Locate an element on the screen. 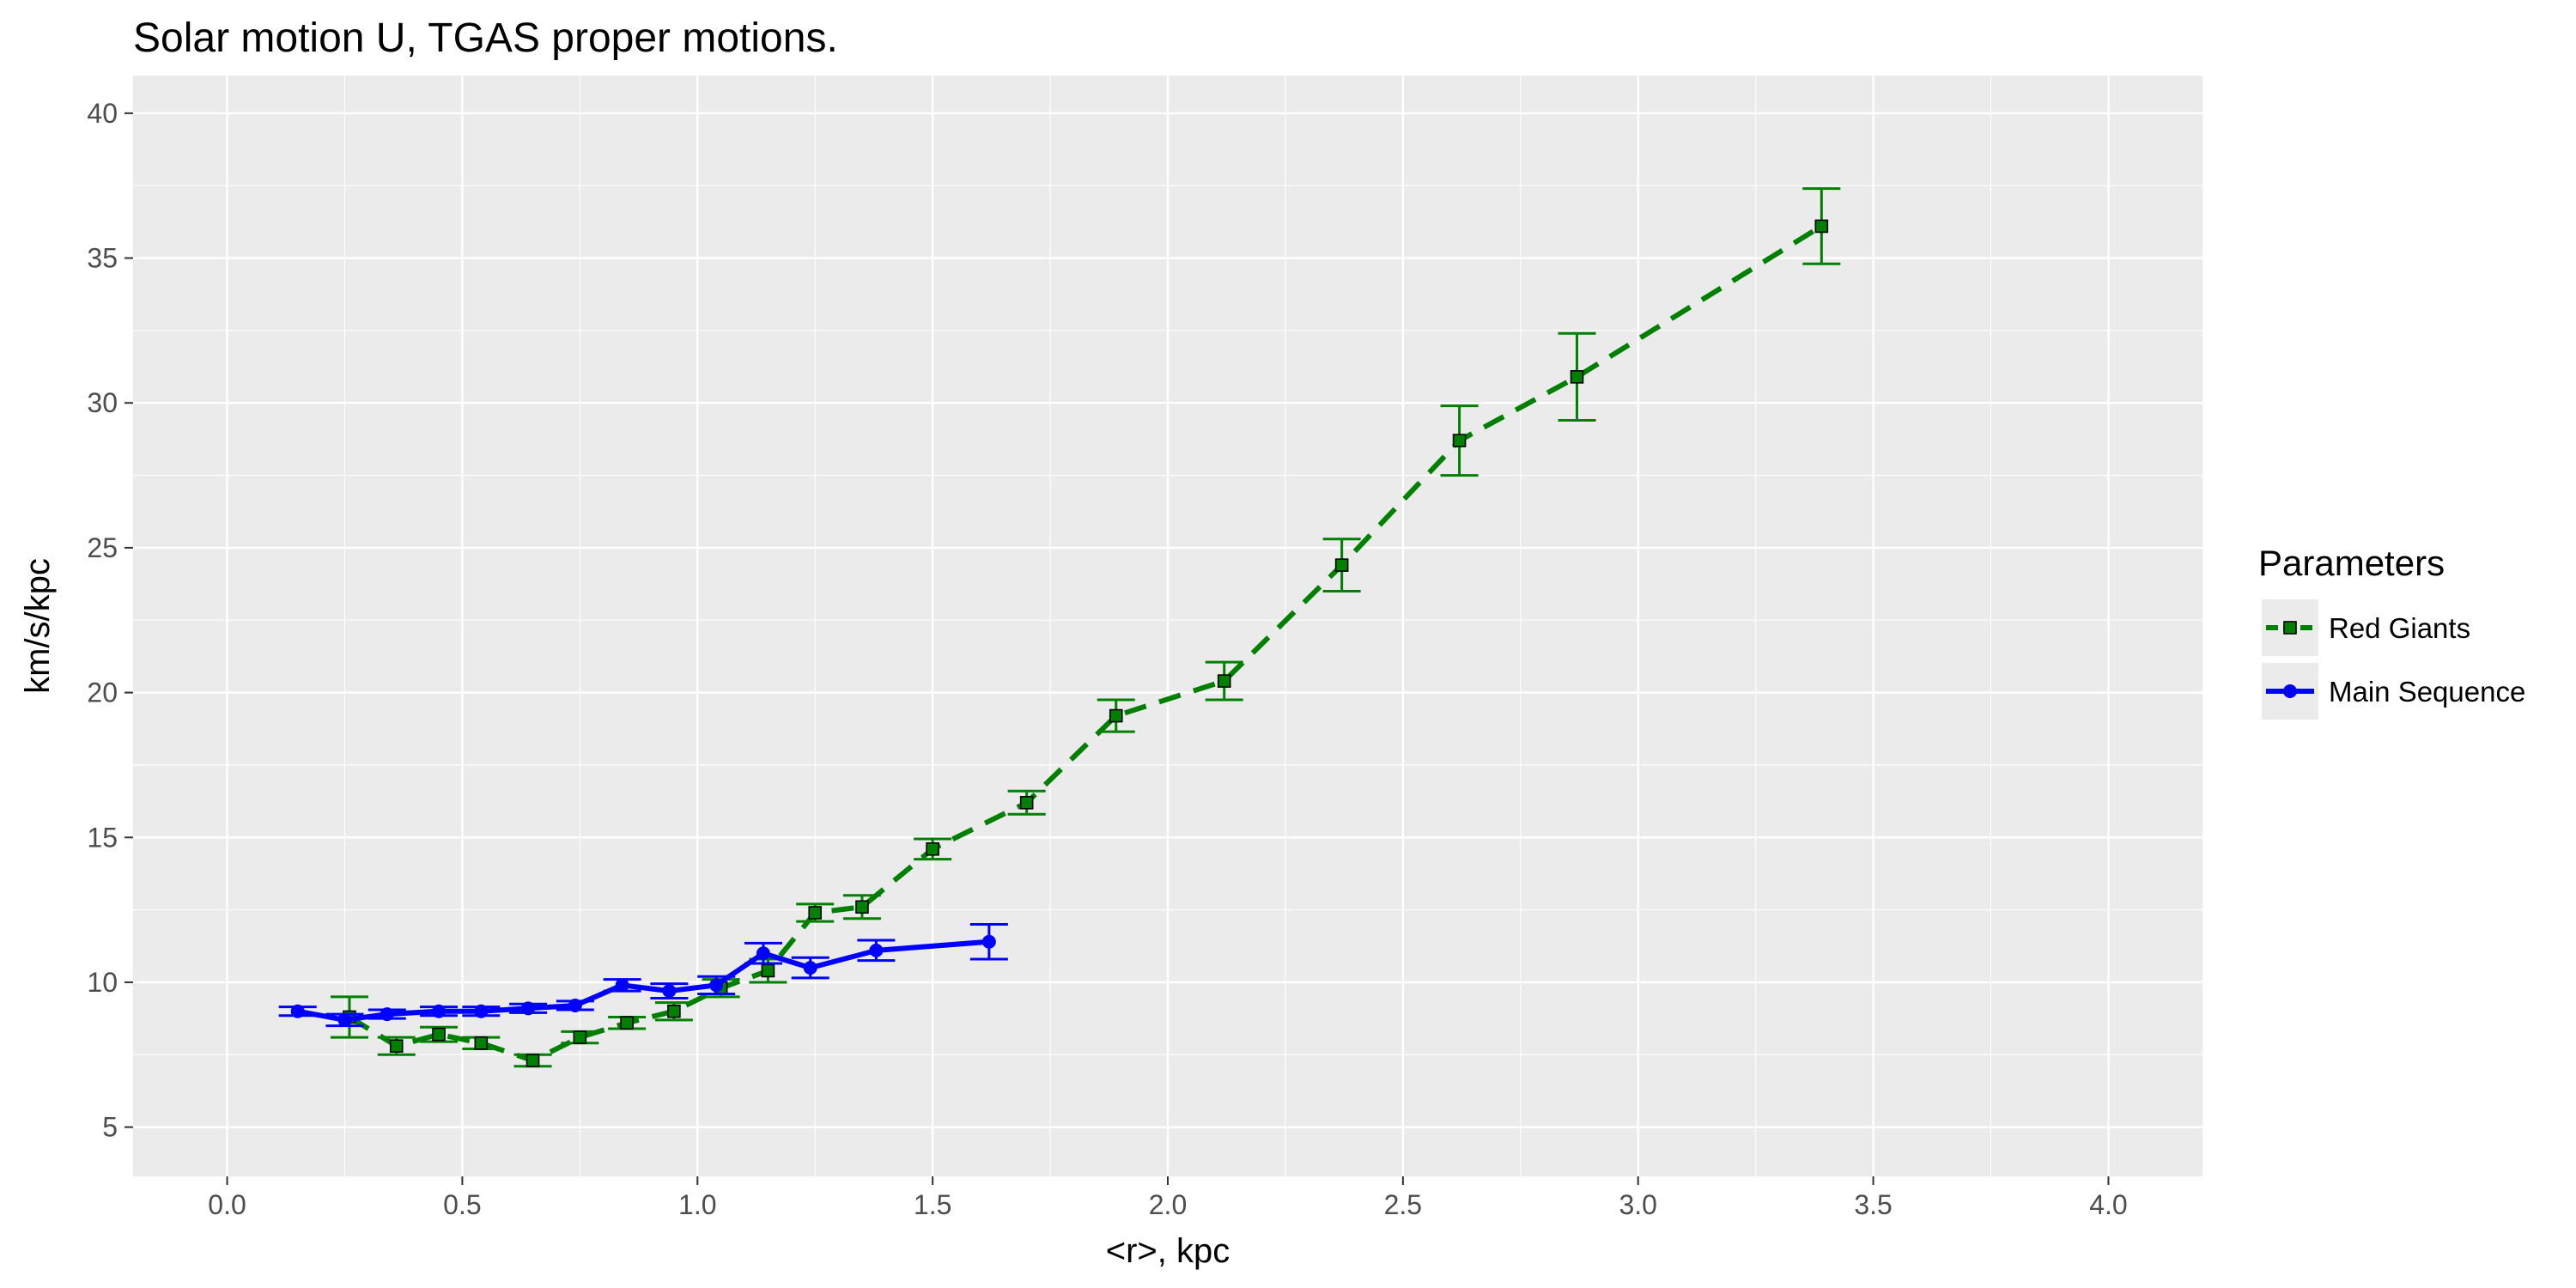 The width and height of the screenshot is (2576, 1288). x-tick-label: 1.0 is located at coordinates (697, 1204).